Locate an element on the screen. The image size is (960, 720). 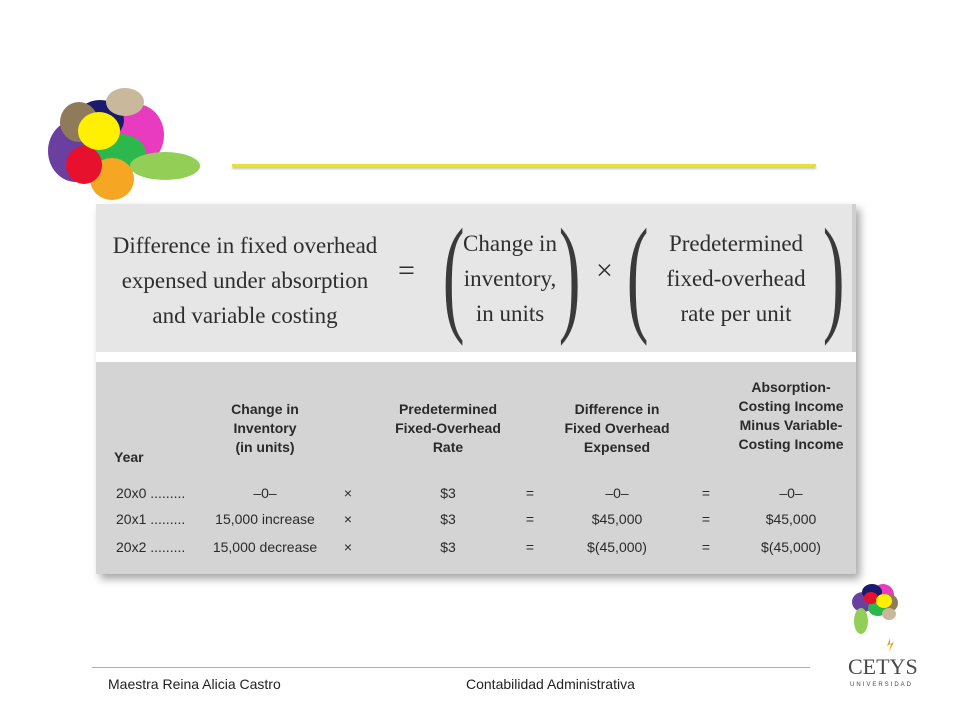
formula-left-line: and variable costing is located at coordinates (245, 315).